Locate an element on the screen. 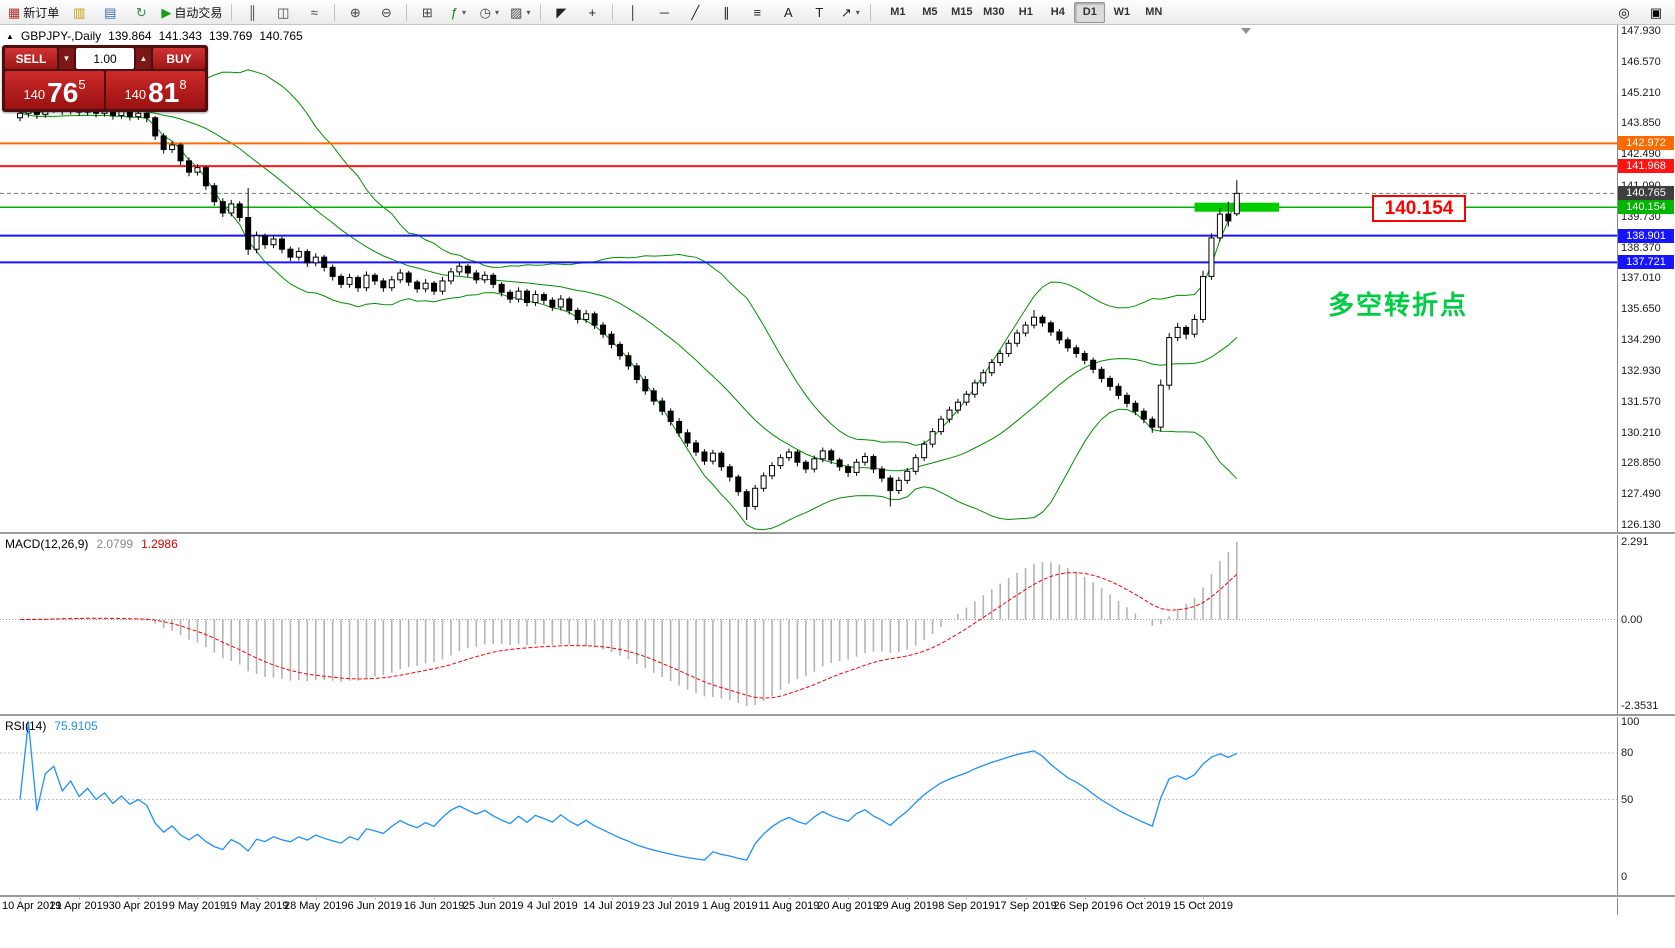 The width and height of the screenshot is (1675, 948). zoom-out-button: ⊖ is located at coordinates (386, 12).